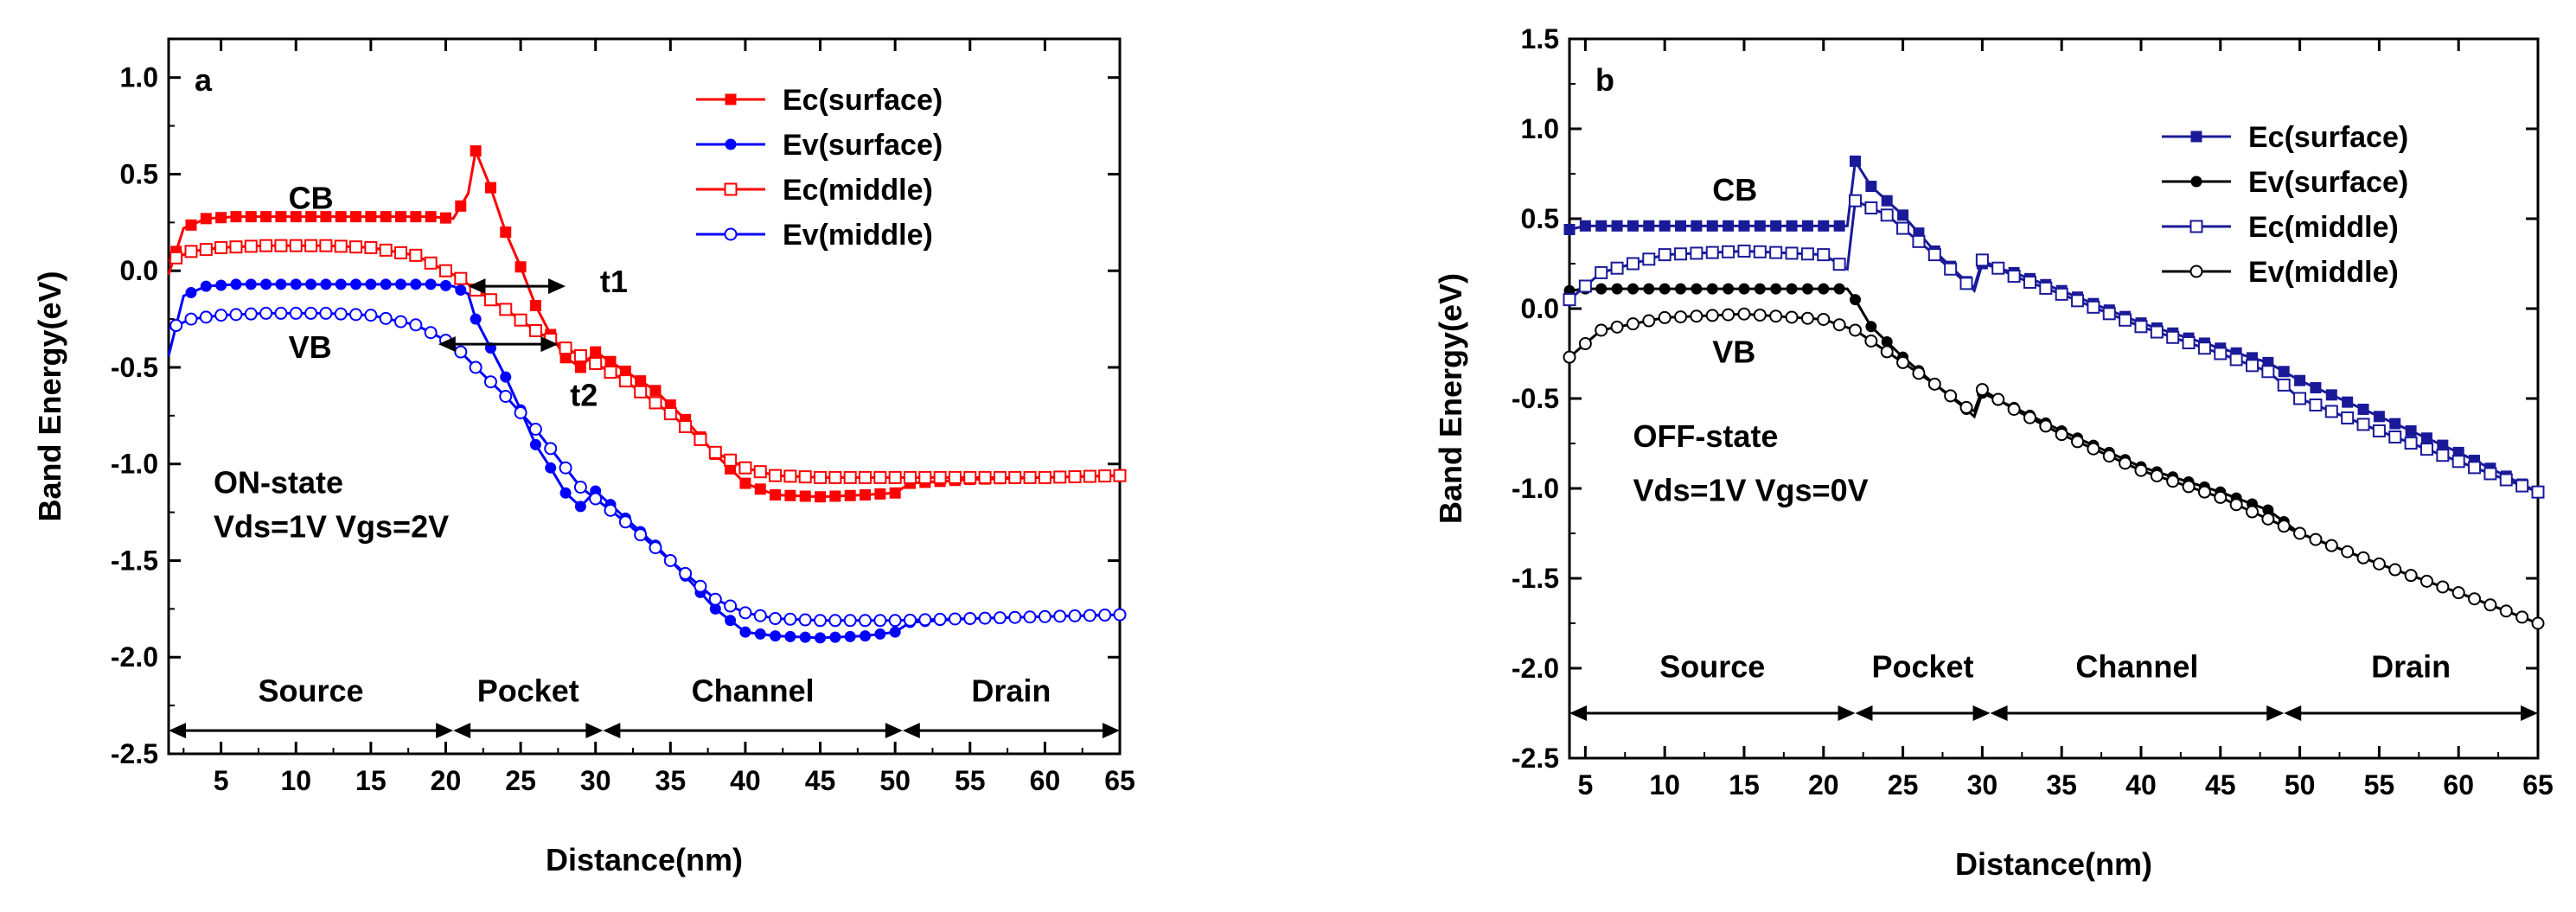  I want to click on x-tick-label: 30, so click(596, 781).